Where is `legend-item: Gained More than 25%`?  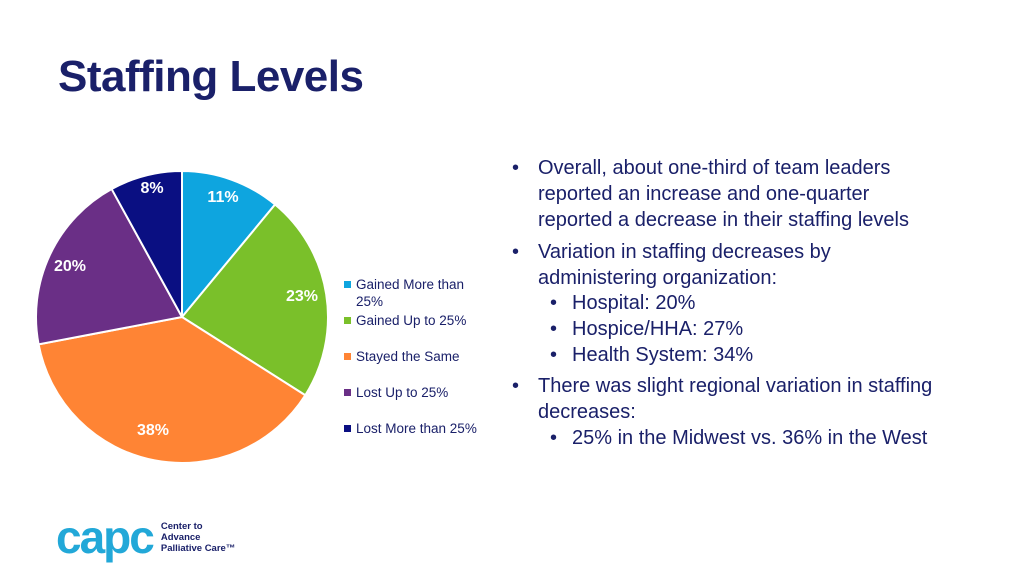 legend-item: Gained More than 25% is located at coordinates (419, 293).